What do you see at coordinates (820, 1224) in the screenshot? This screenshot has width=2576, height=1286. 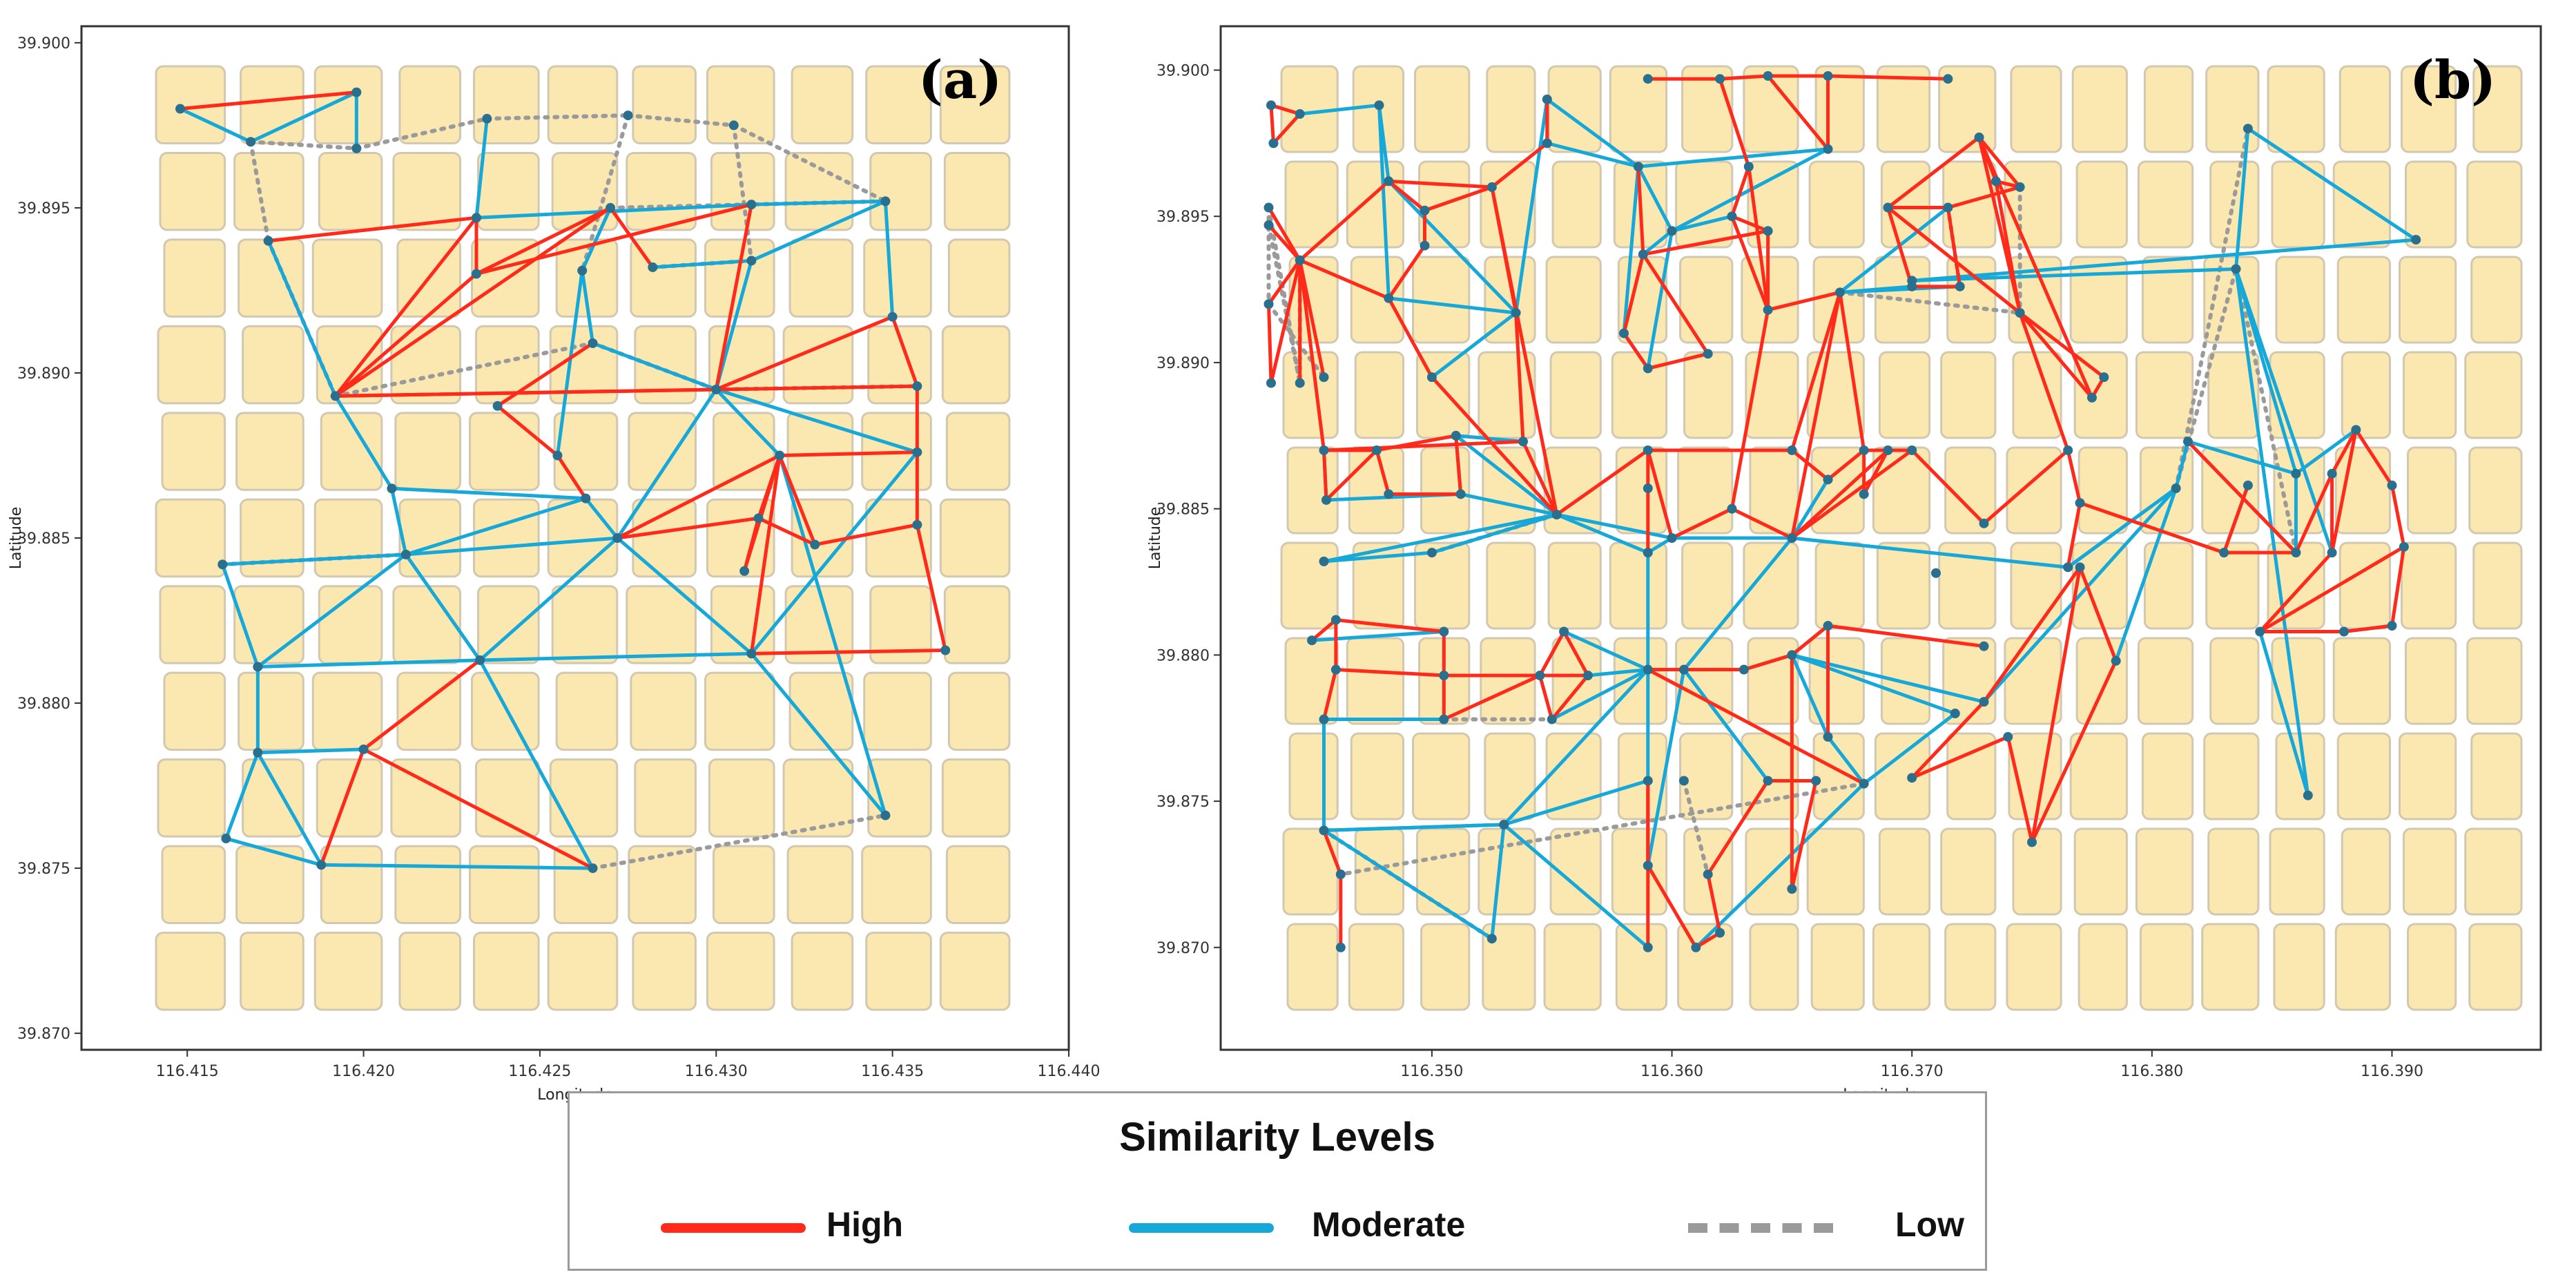 I see `legend-item-high: High` at bounding box center [820, 1224].